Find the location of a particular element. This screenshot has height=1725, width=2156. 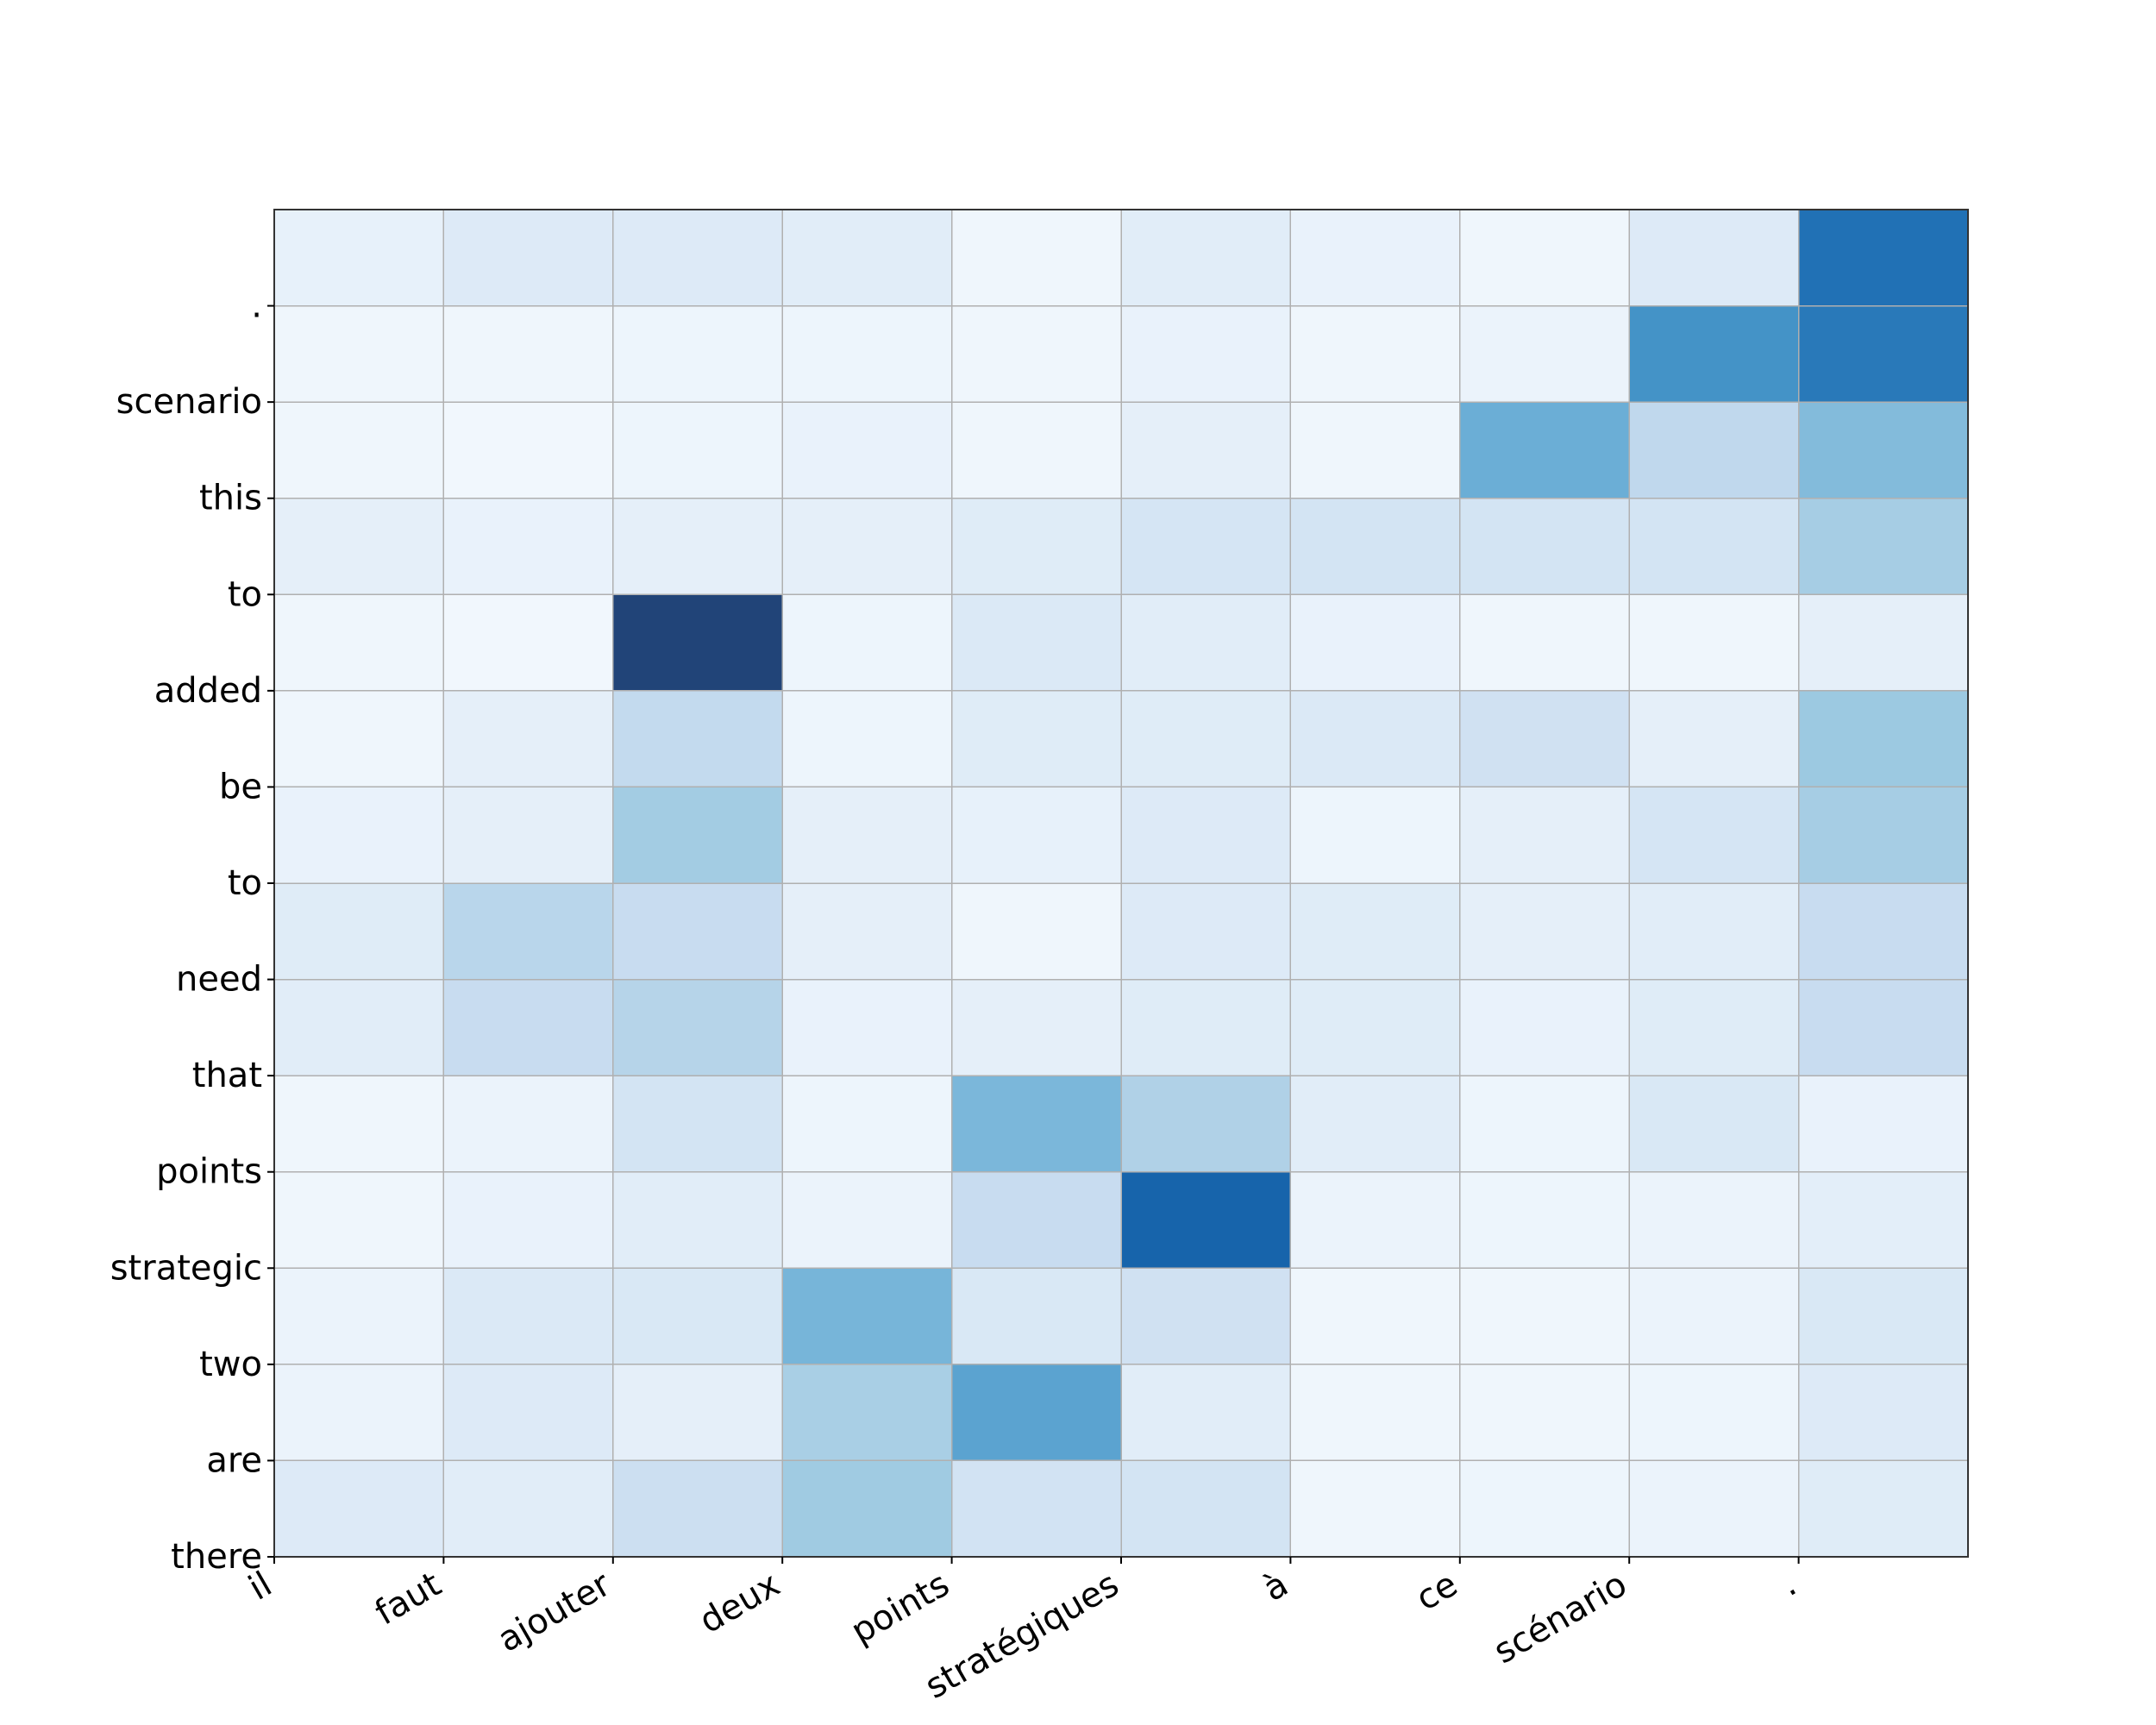

x-tick-label: scénario is located at coordinates (1561, 1618).